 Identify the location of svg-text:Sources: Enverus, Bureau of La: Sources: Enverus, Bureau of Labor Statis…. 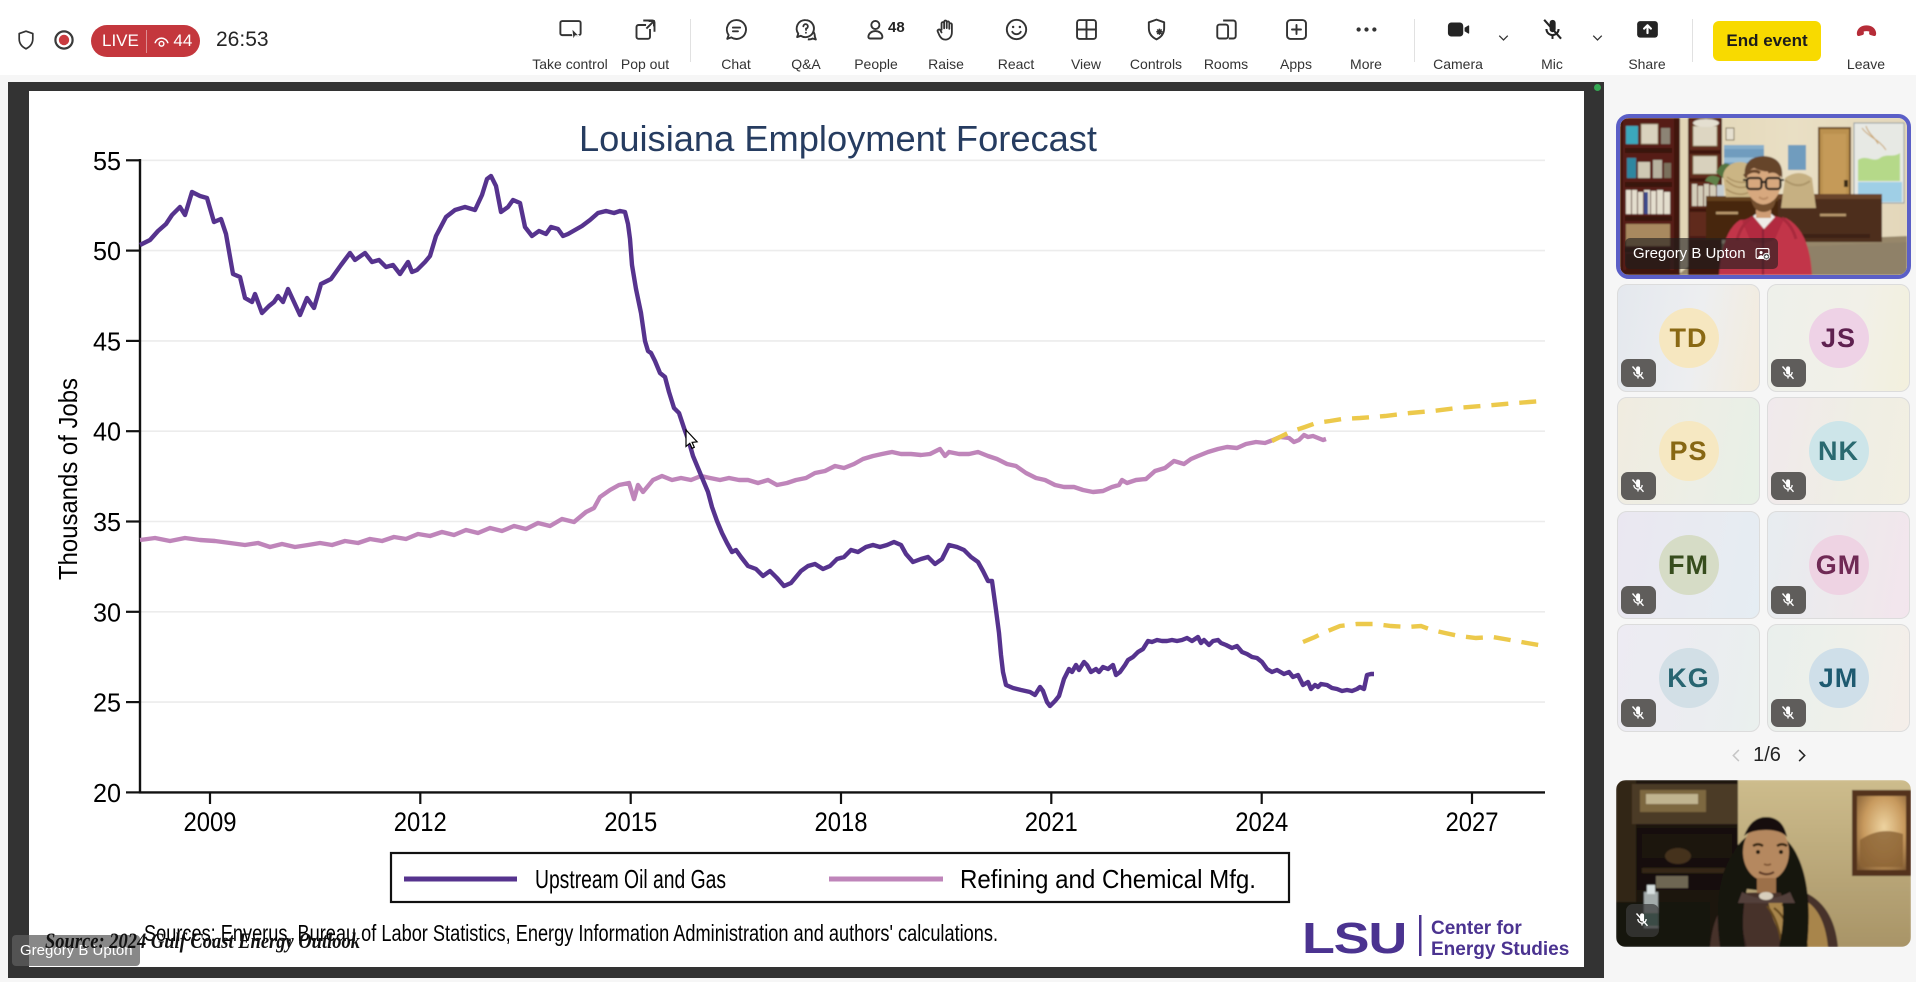
(571, 933).